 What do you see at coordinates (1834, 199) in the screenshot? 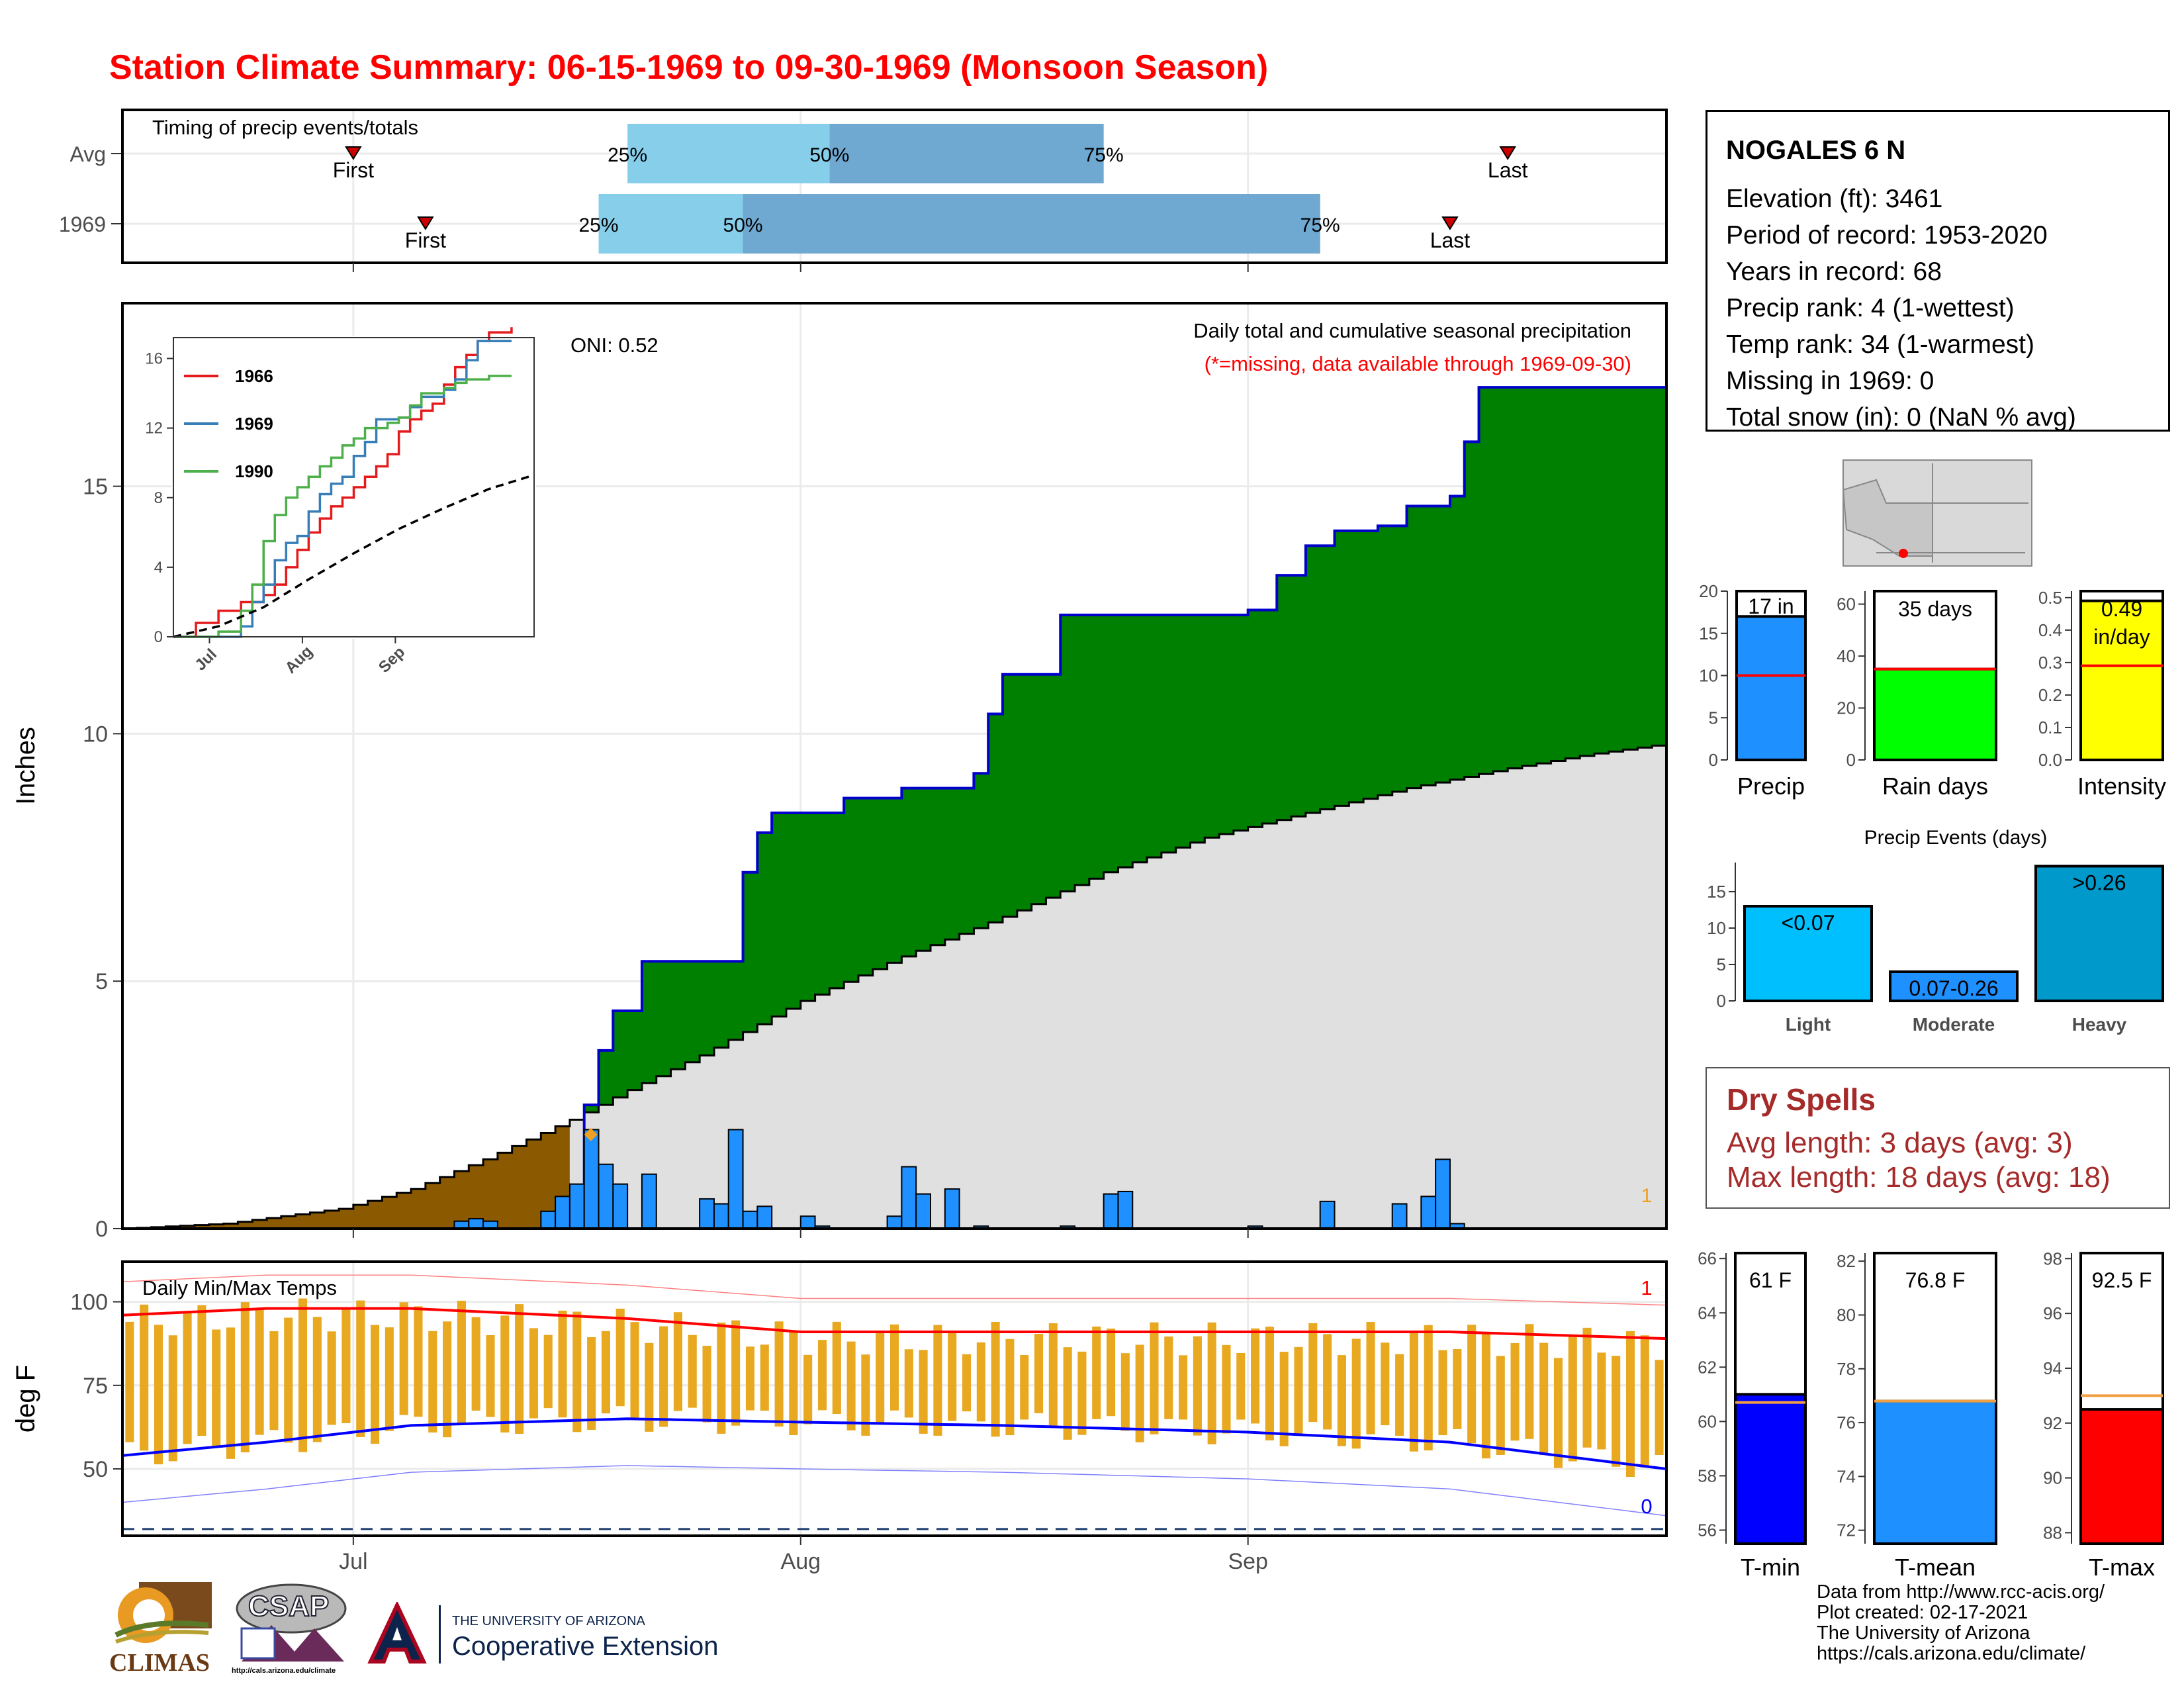
I see `station-line-elevation: Elevation (ft): 3461` at bounding box center [1834, 199].